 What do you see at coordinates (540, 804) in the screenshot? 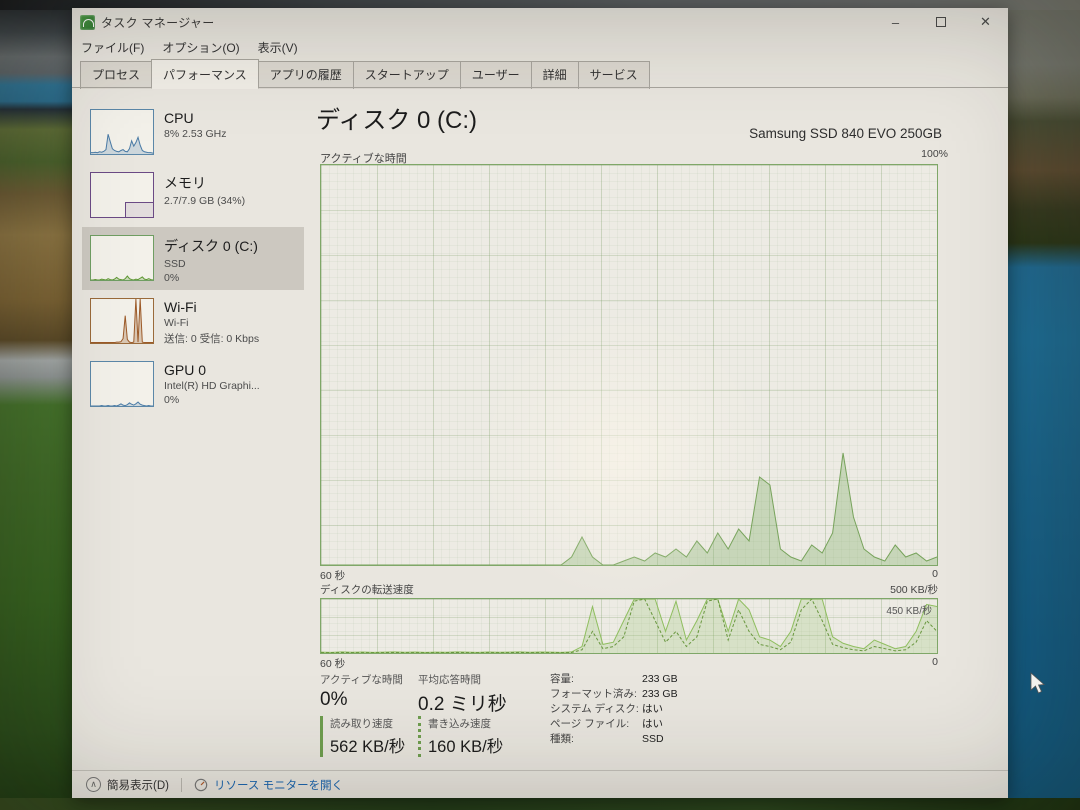
I see `desktop-wallpaper-bottom` at bounding box center [540, 804].